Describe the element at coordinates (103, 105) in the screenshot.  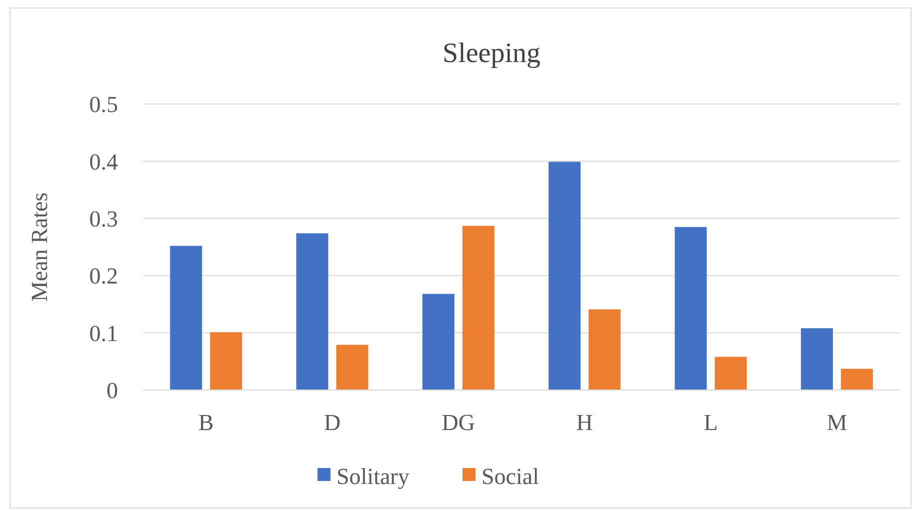
I see `y-tick-label: 0.5` at that location.